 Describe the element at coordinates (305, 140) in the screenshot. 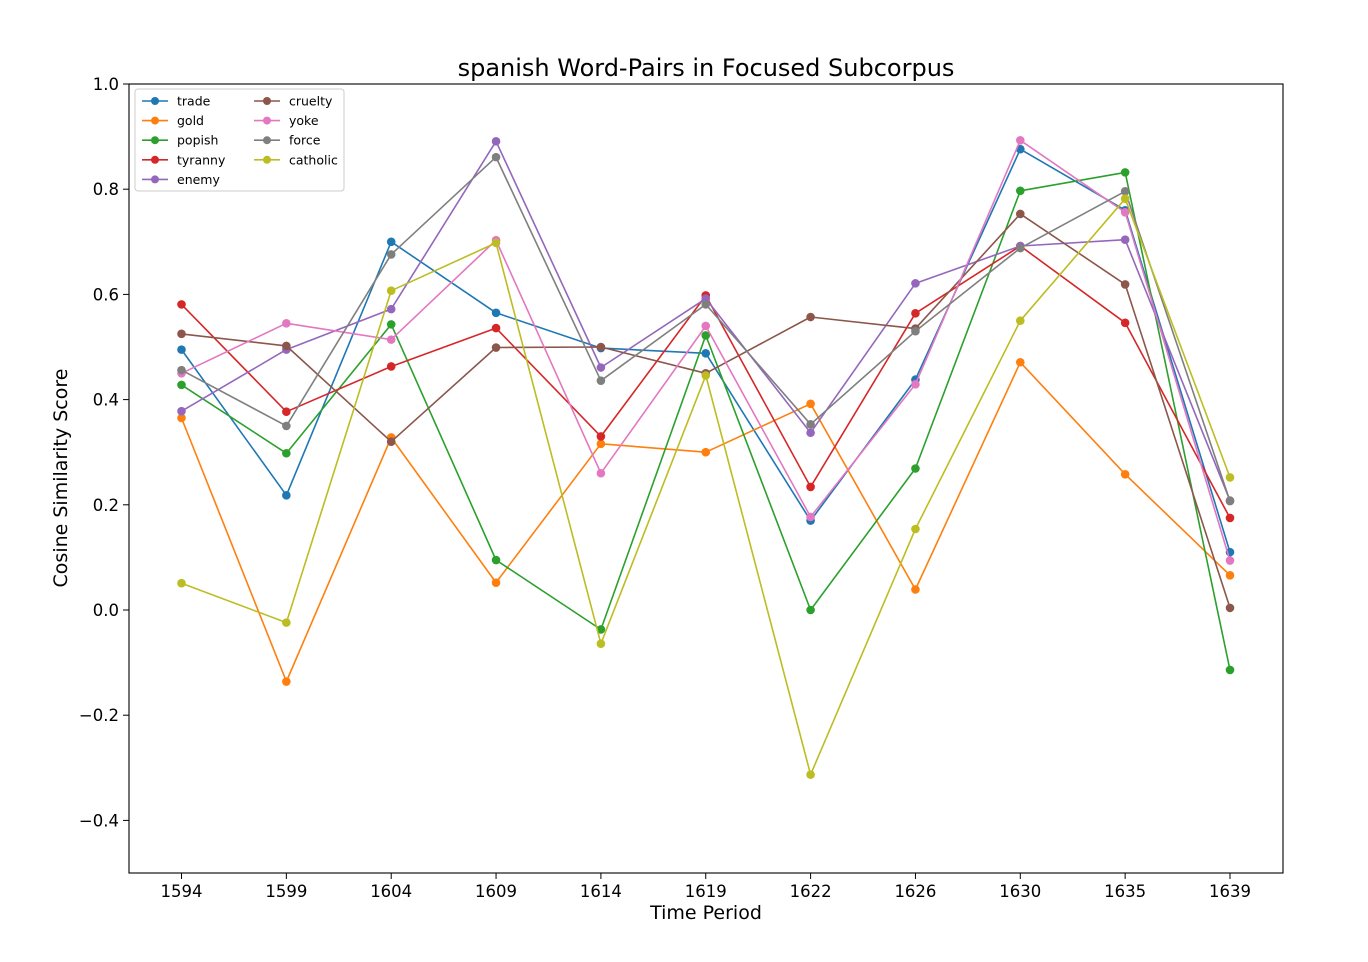

I see `legend-label: force` at that location.